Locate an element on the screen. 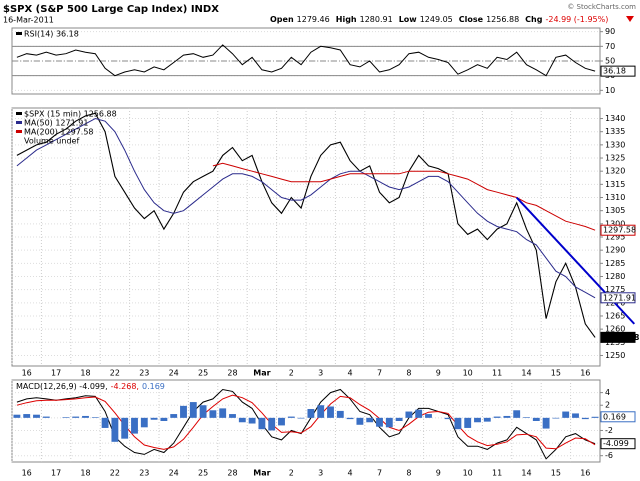 Image resolution: width=640 pixels, height=481 pixels. y-tick-label: 1310 is located at coordinates (615, 197).